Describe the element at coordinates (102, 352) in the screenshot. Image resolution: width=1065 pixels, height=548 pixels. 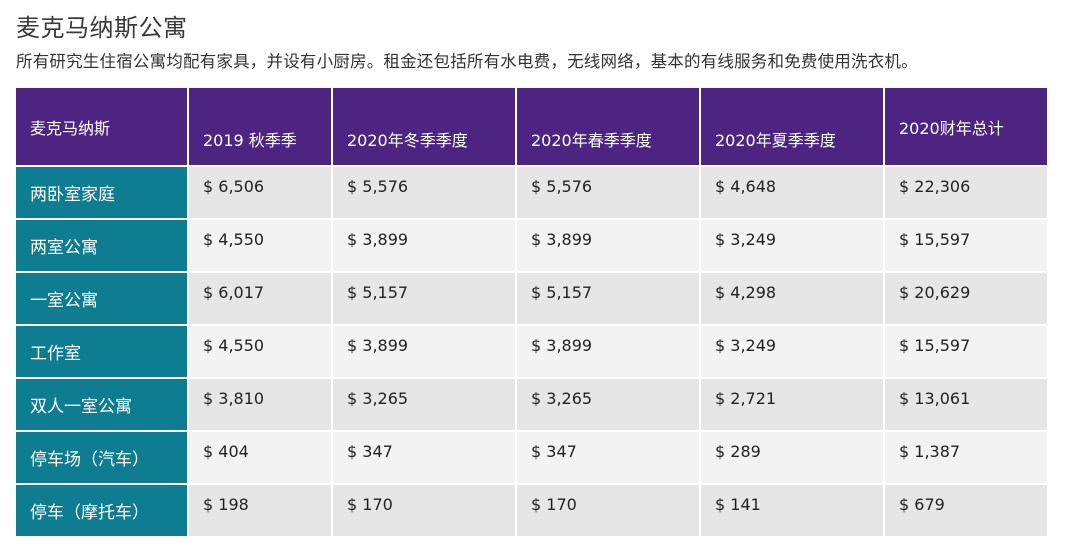
I see `row-label: 工作室` at that location.